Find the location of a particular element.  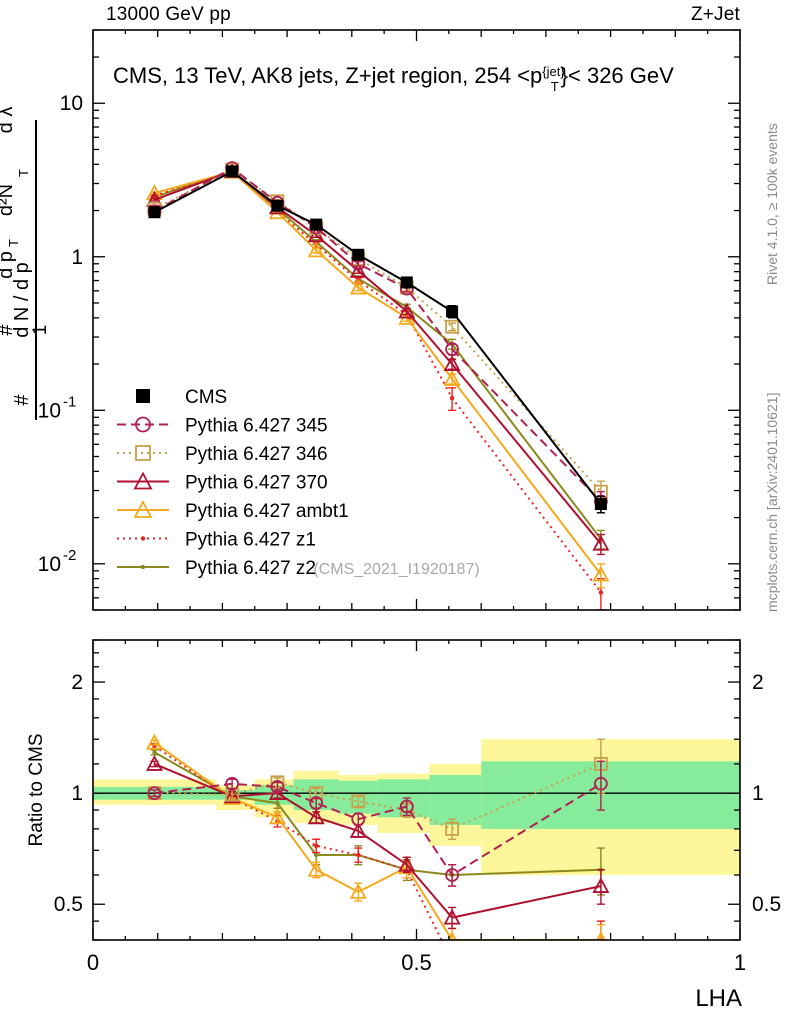

header-left: 13000 GeV pp is located at coordinates (168, 14).